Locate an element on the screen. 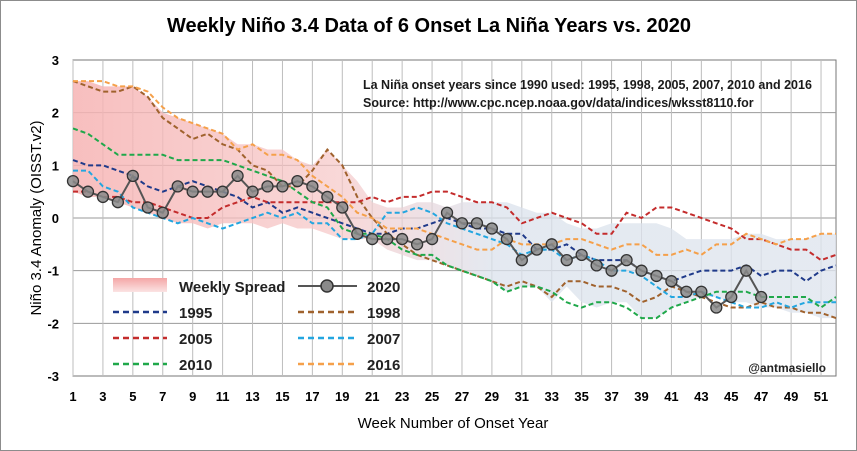 This screenshot has height=451, width=857. x-tick-label: 31 is located at coordinates (522, 396).